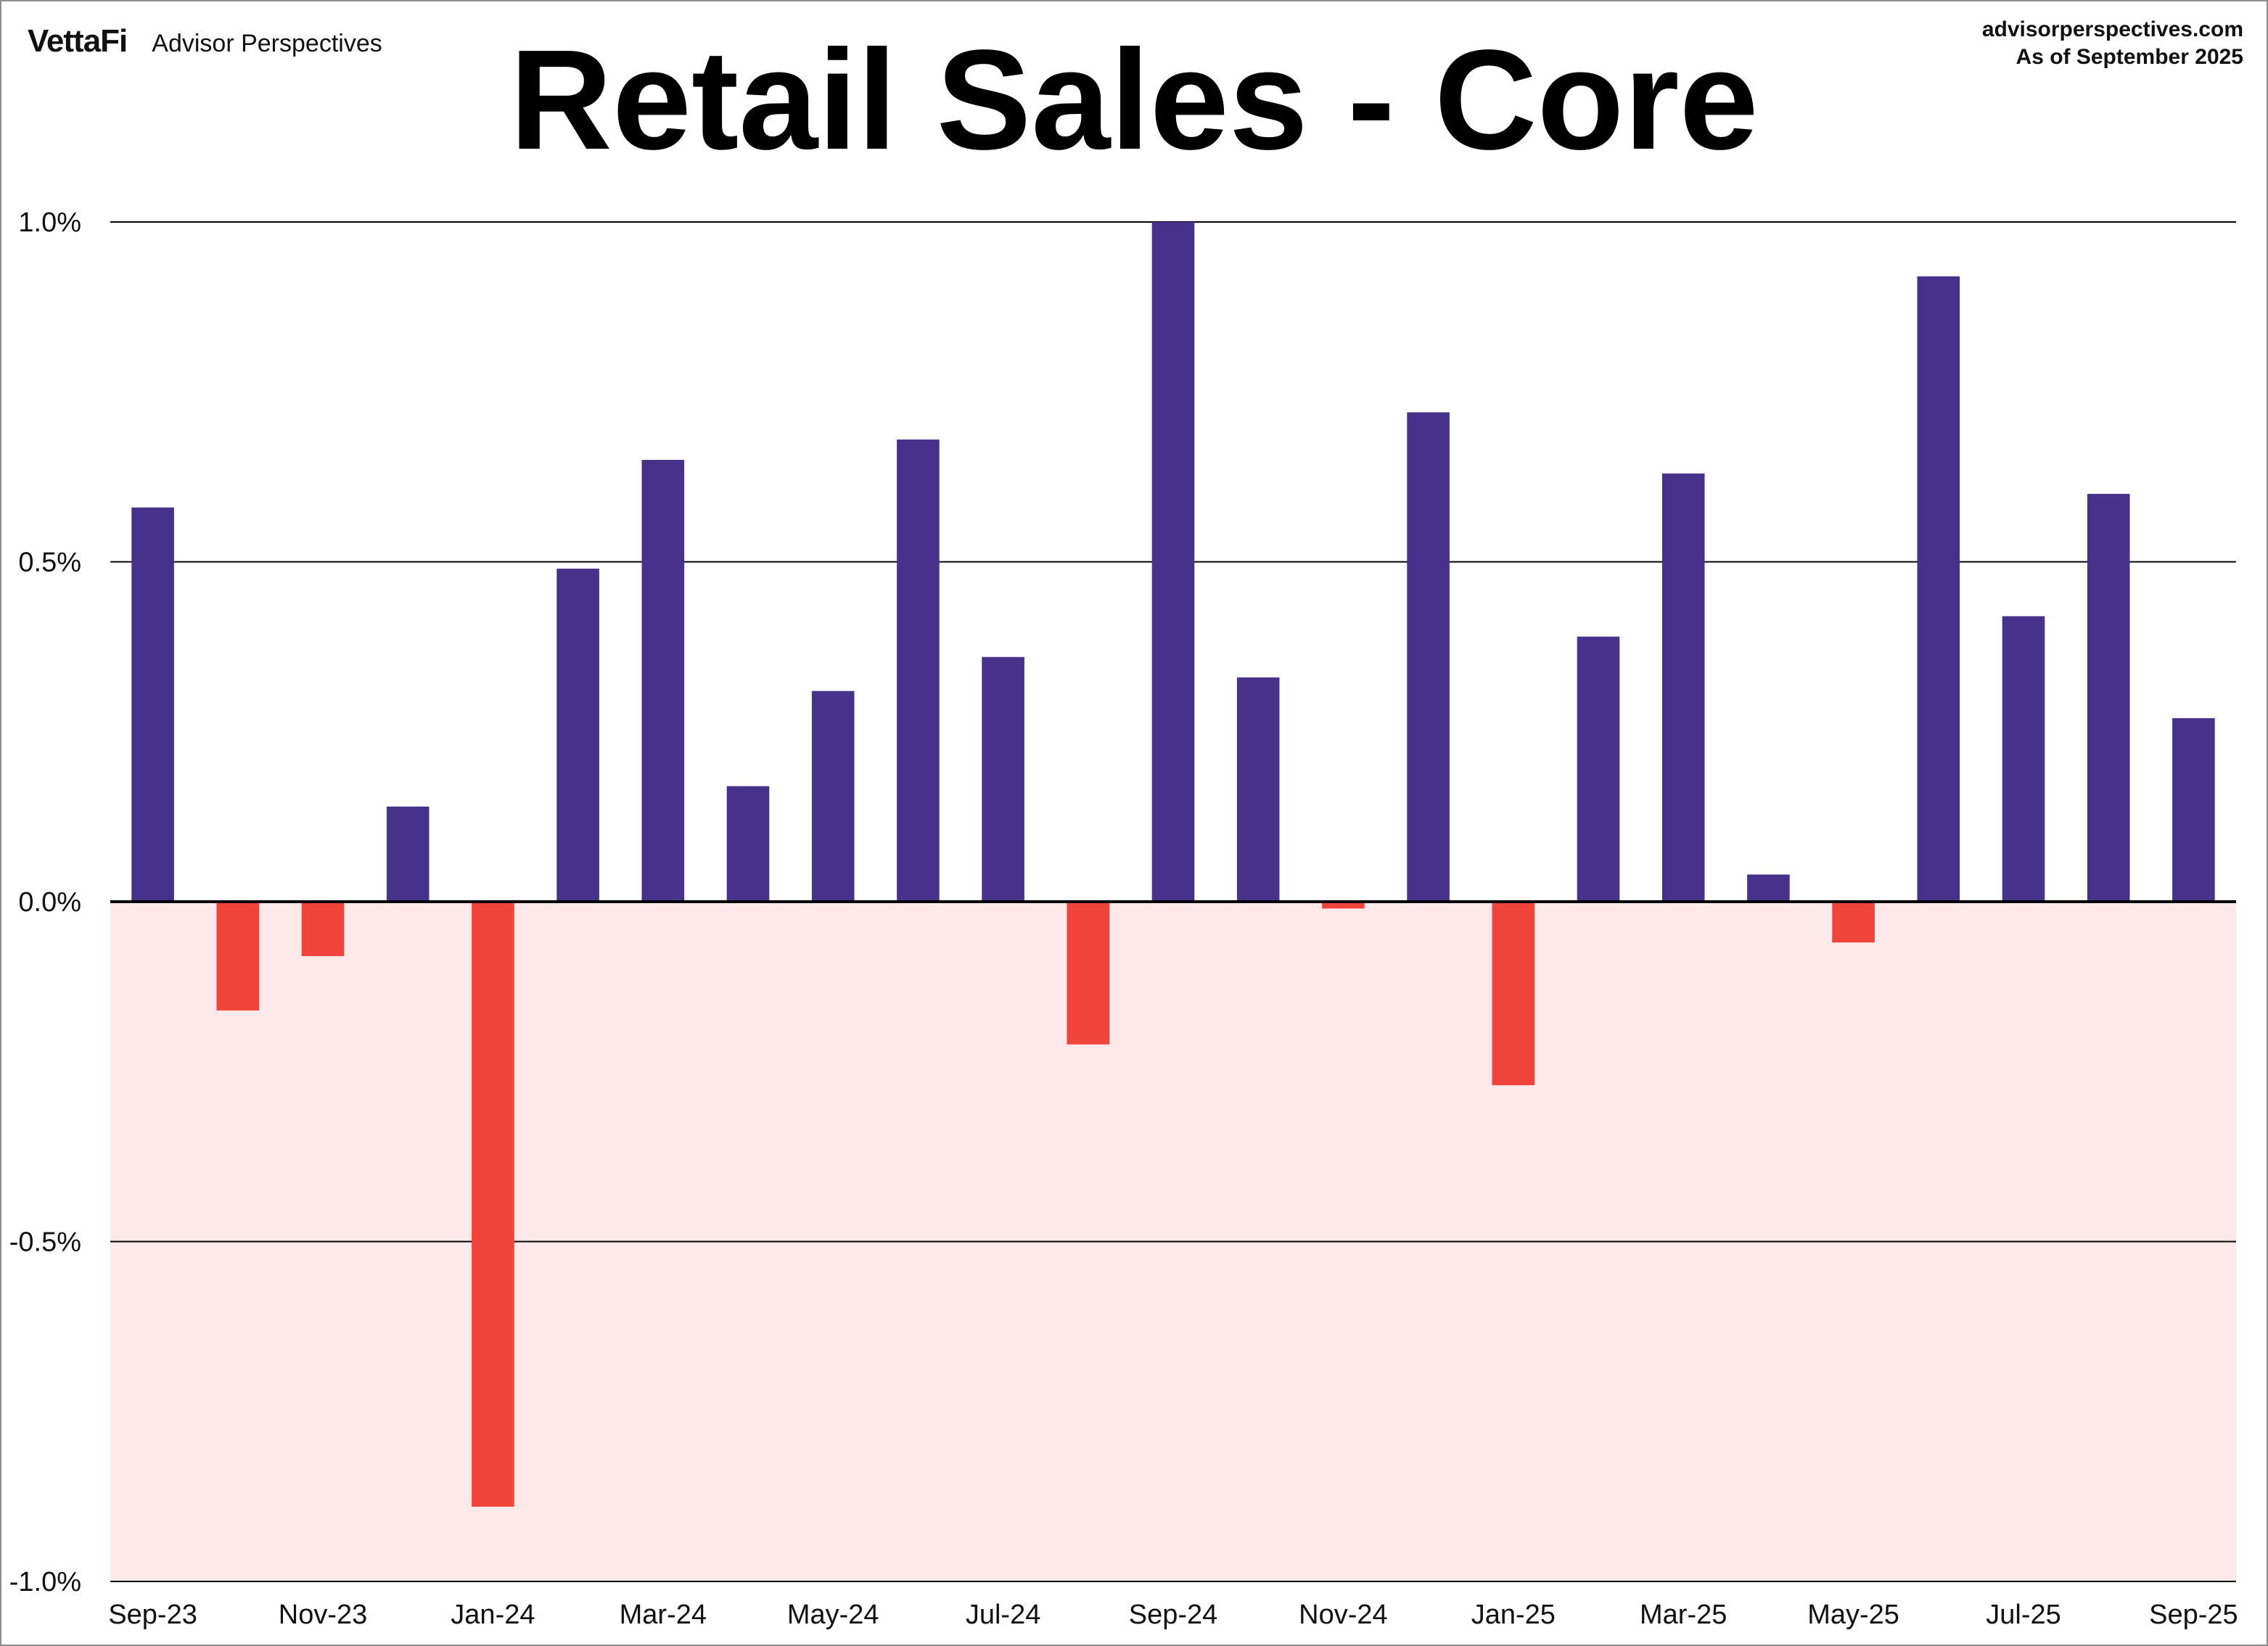  Describe the element at coordinates (1174, 1615) in the screenshot. I see `x-tick-label: Sep-24` at that location.